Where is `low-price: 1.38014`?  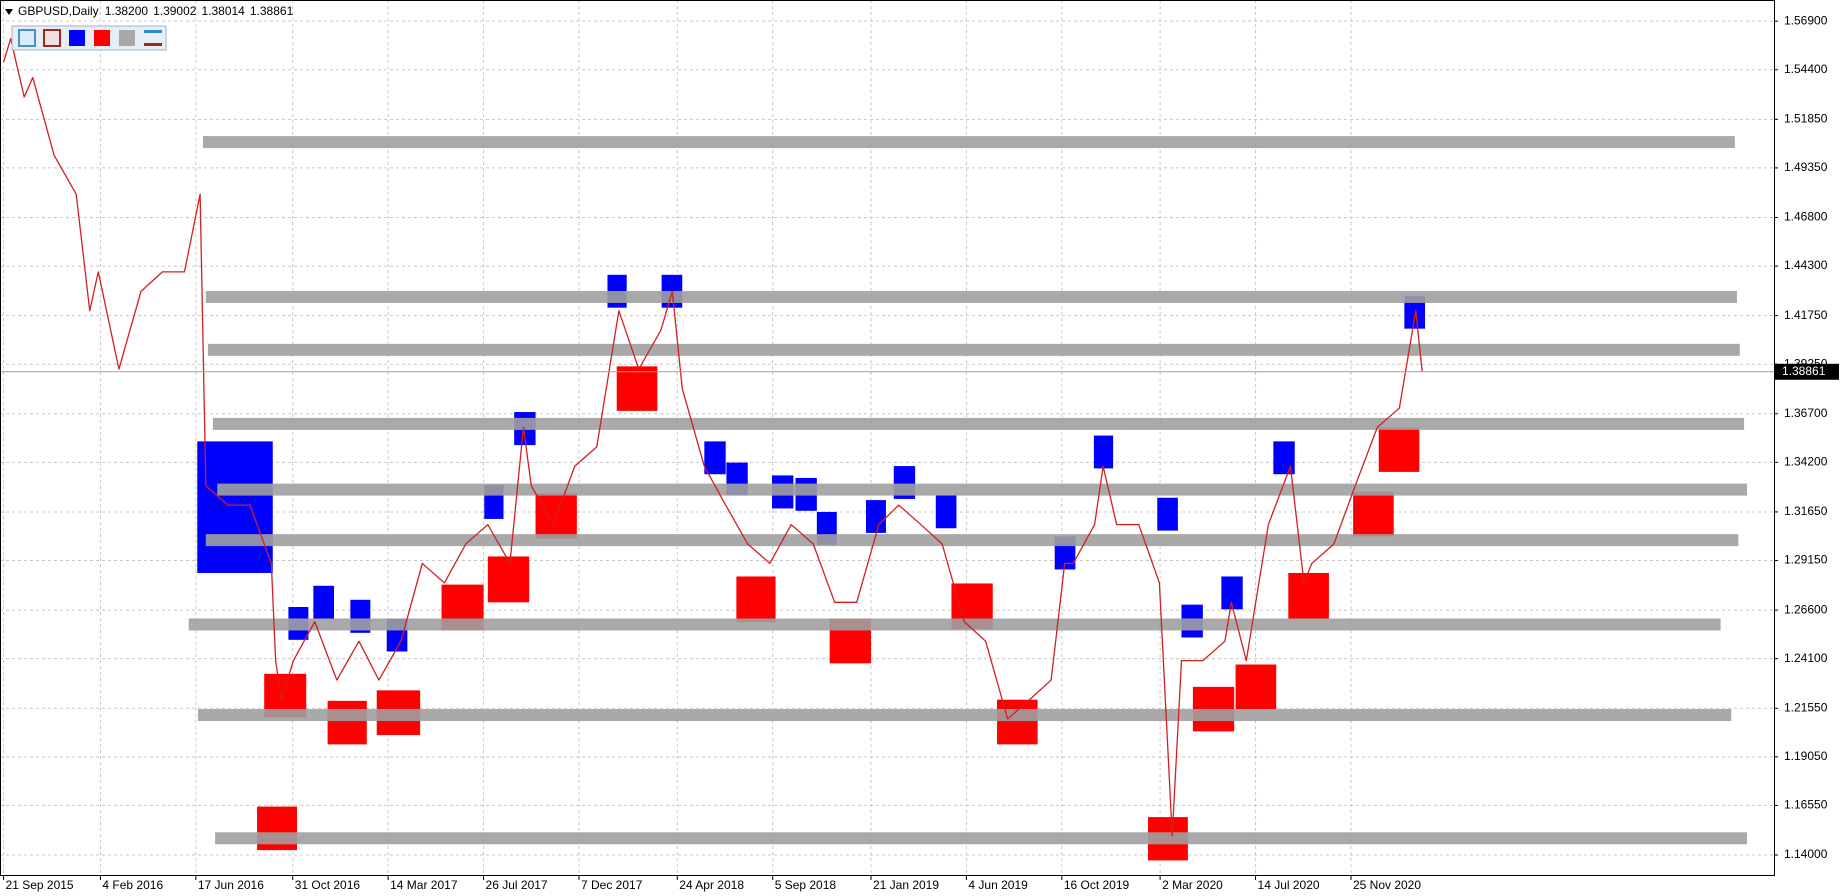
low-price: 1.38014 is located at coordinates (223, 11).